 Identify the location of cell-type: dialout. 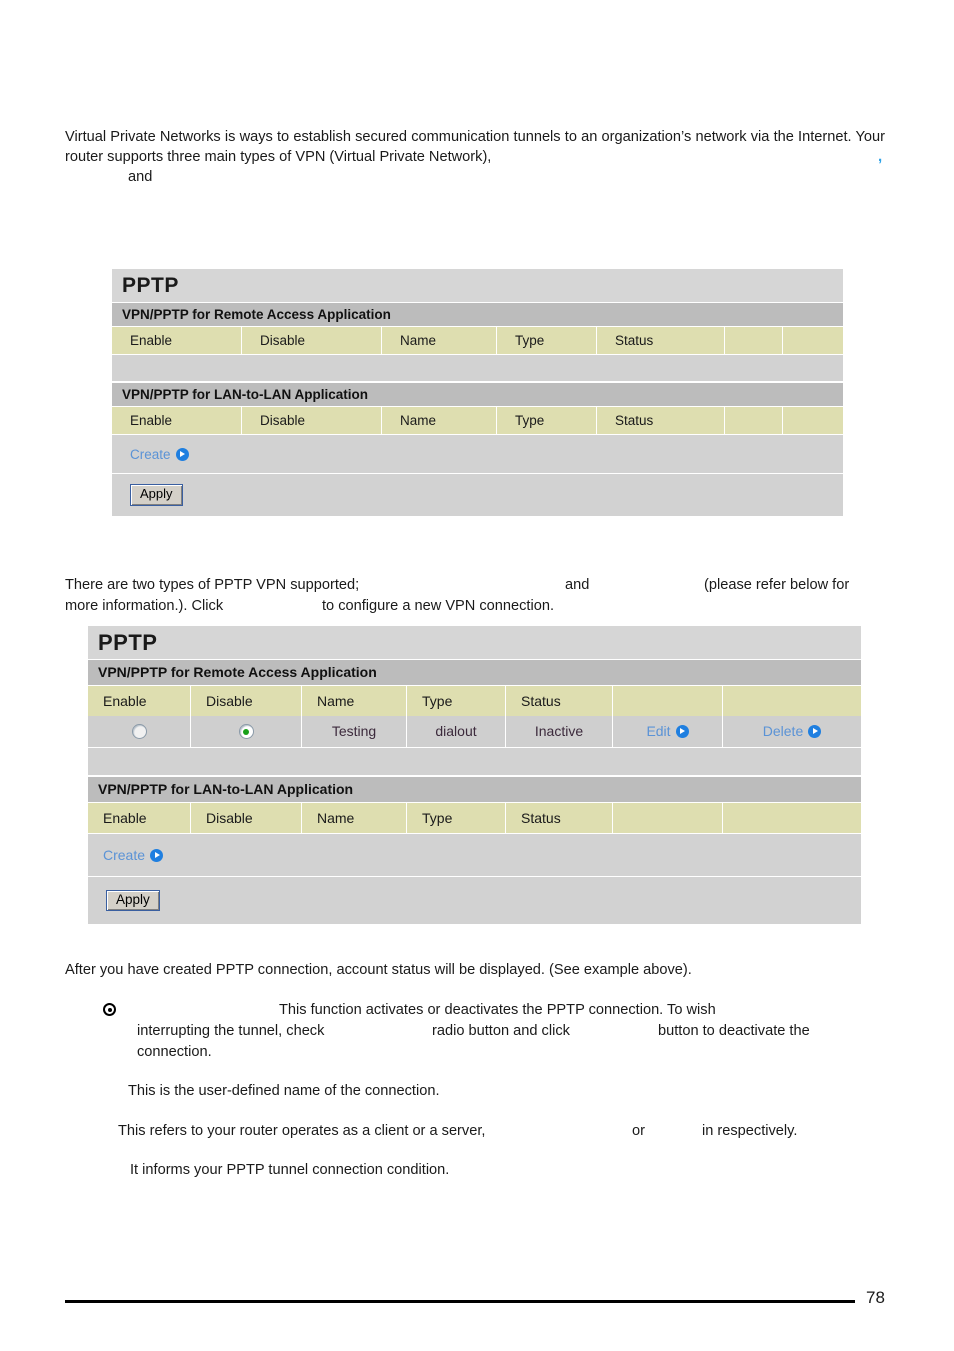
(456, 731).